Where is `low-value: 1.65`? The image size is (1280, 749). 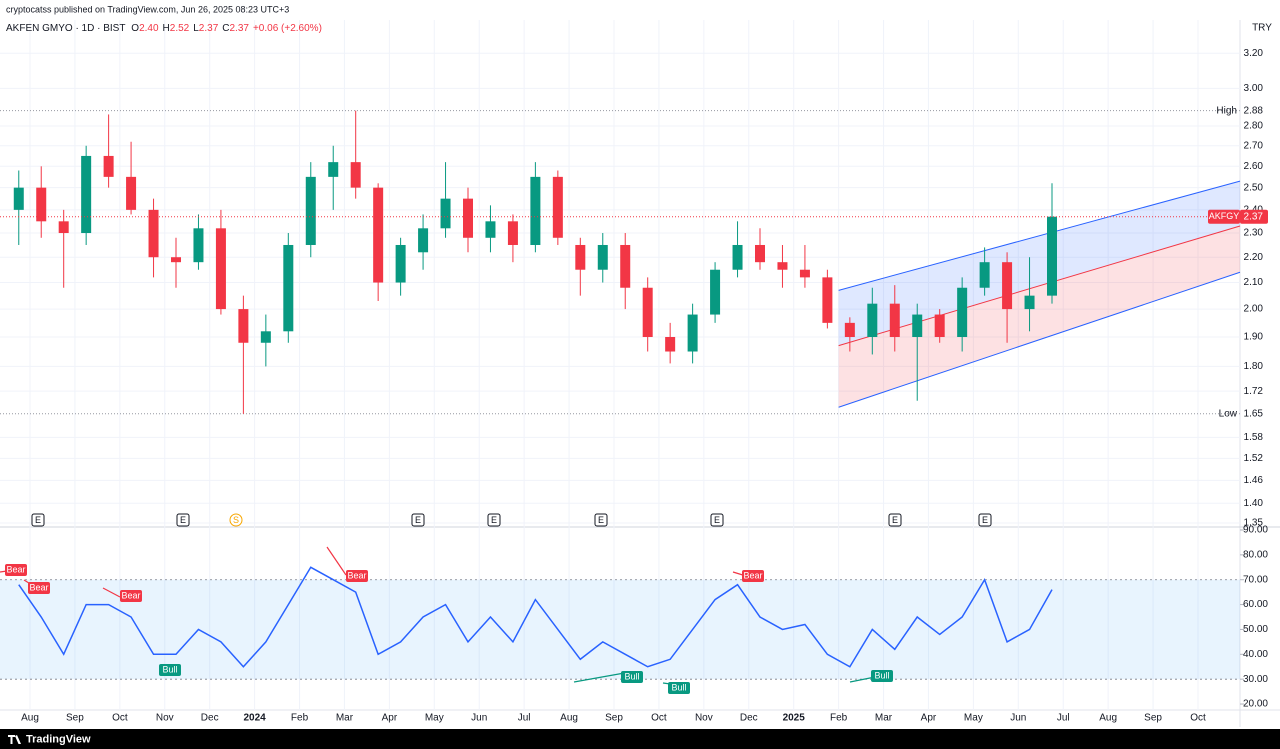
low-value: 1.65 is located at coordinates (1254, 413).